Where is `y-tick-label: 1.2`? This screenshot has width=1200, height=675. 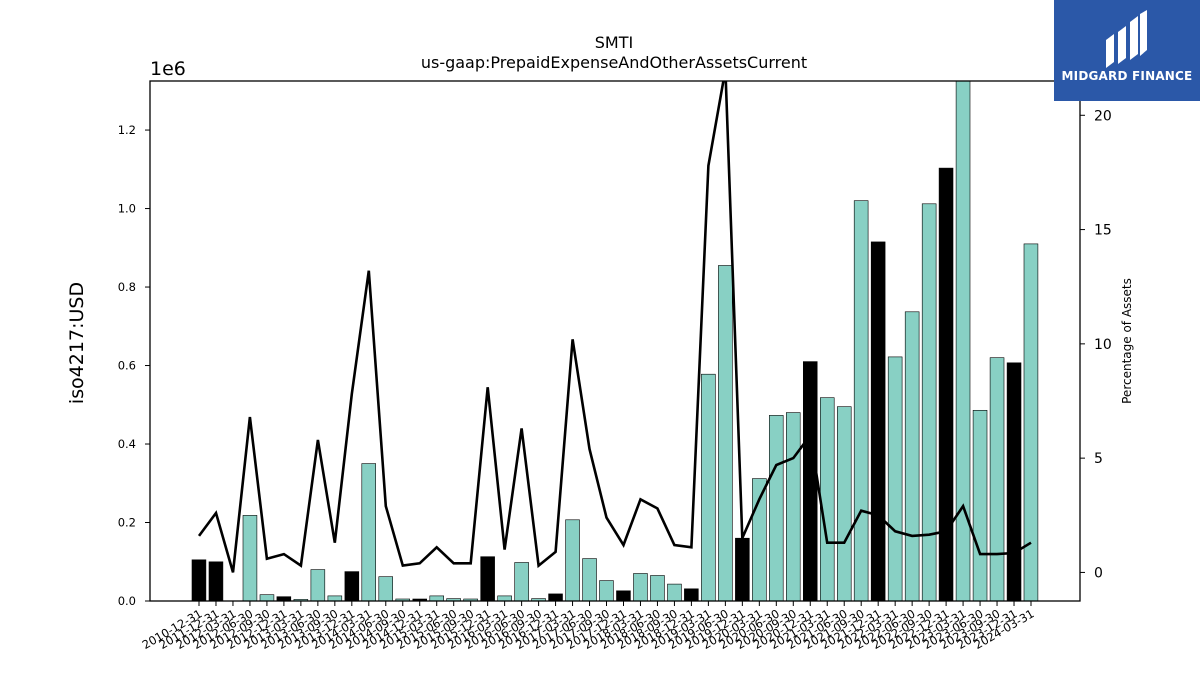 y-tick-label: 1.2 is located at coordinates (127, 130).